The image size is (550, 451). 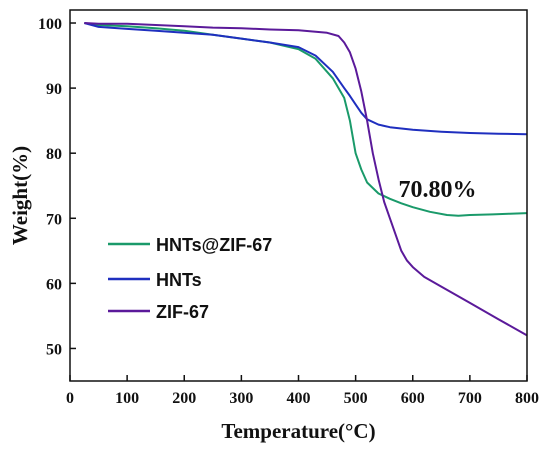 I want to click on x-tick-label: 100, so click(x=127, y=398).